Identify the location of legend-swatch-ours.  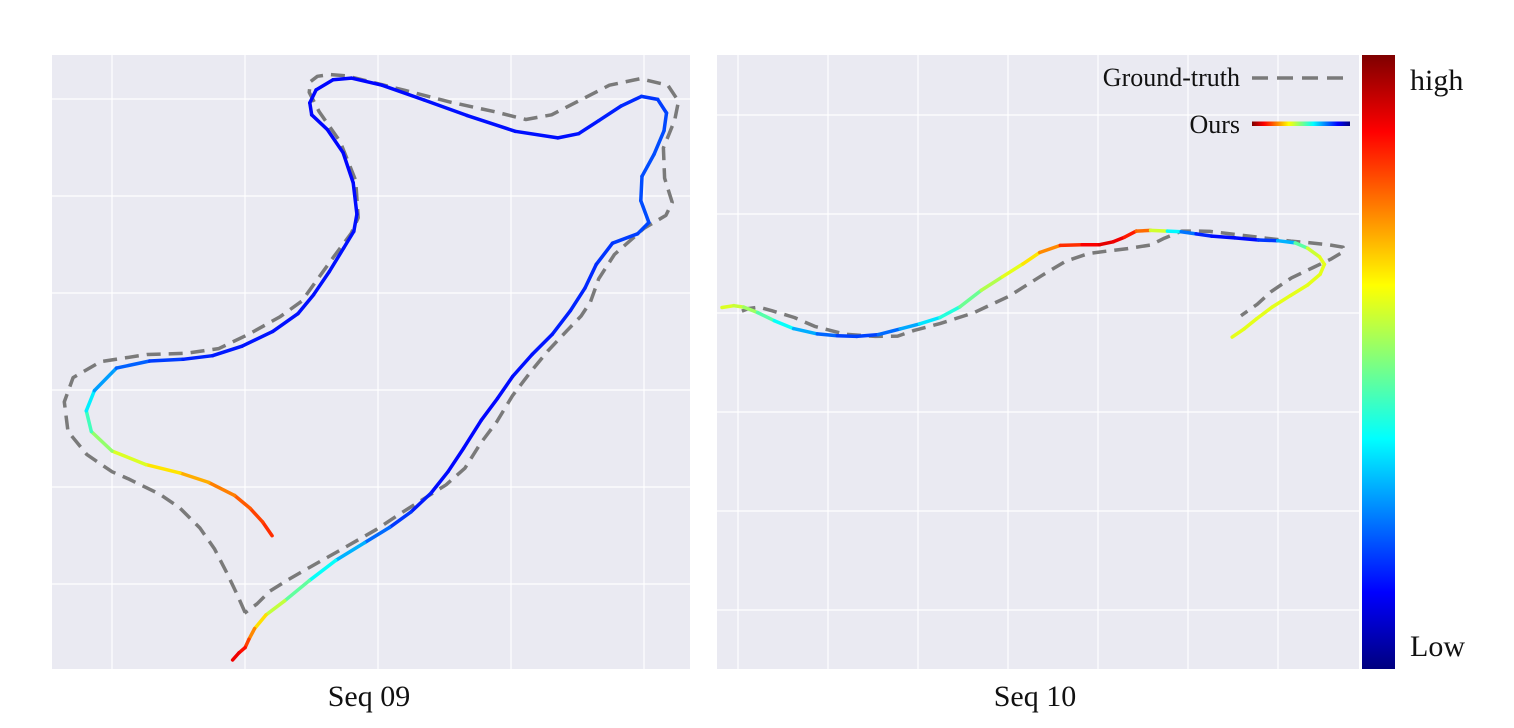
(1301, 123).